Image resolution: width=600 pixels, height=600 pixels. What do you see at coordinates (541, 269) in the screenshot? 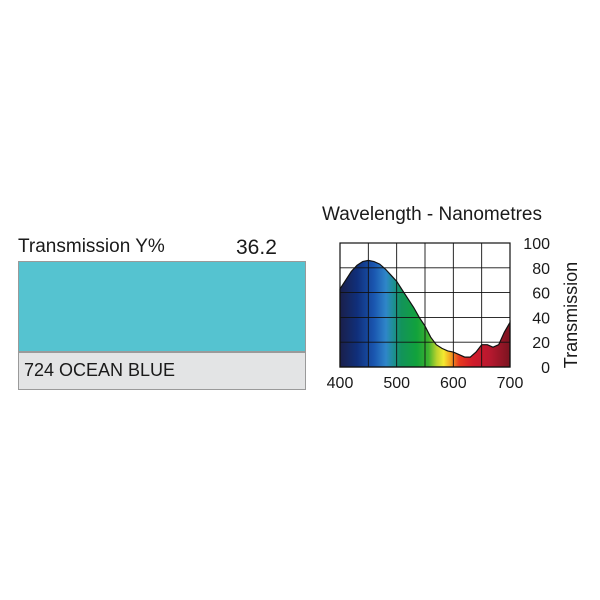
I see `y-tick-label: 80` at bounding box center [541, 269].